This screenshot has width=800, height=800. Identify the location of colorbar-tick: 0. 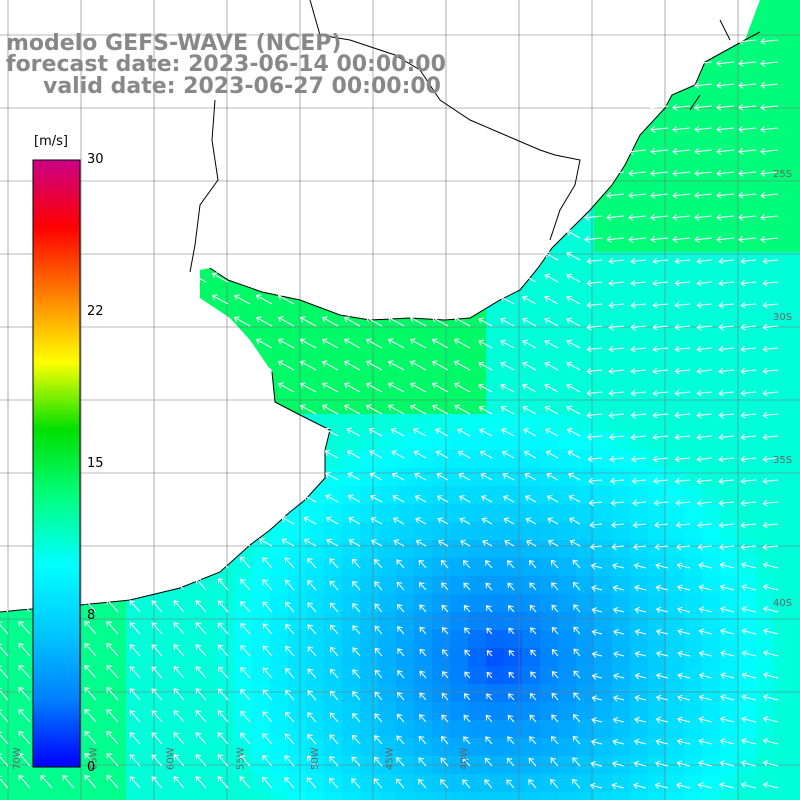
(91, 767).